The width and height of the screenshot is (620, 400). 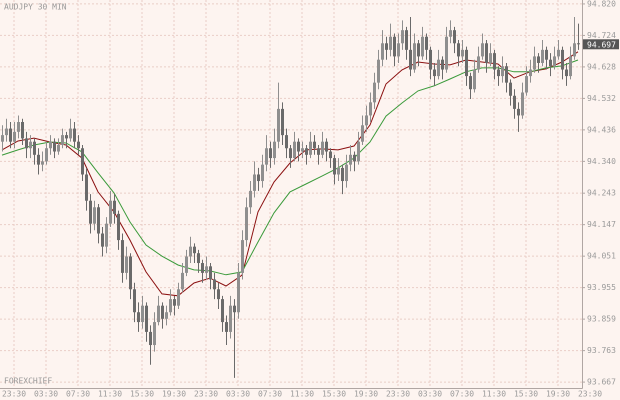 What do you see at coordinates (601, 98) in the screenshot?
I see `y-tick-label: 94.532` at bounding box center [601, 98].